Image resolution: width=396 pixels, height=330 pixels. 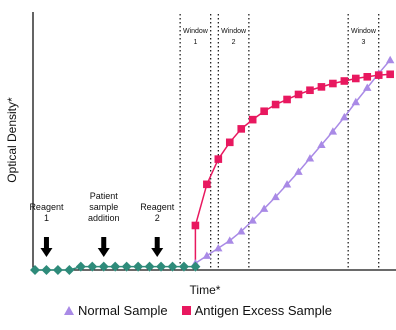 What do you see at coordinates (234, 31) in the screenshot?
I see `window-2-label: Window` at bounding box center [234, 31].